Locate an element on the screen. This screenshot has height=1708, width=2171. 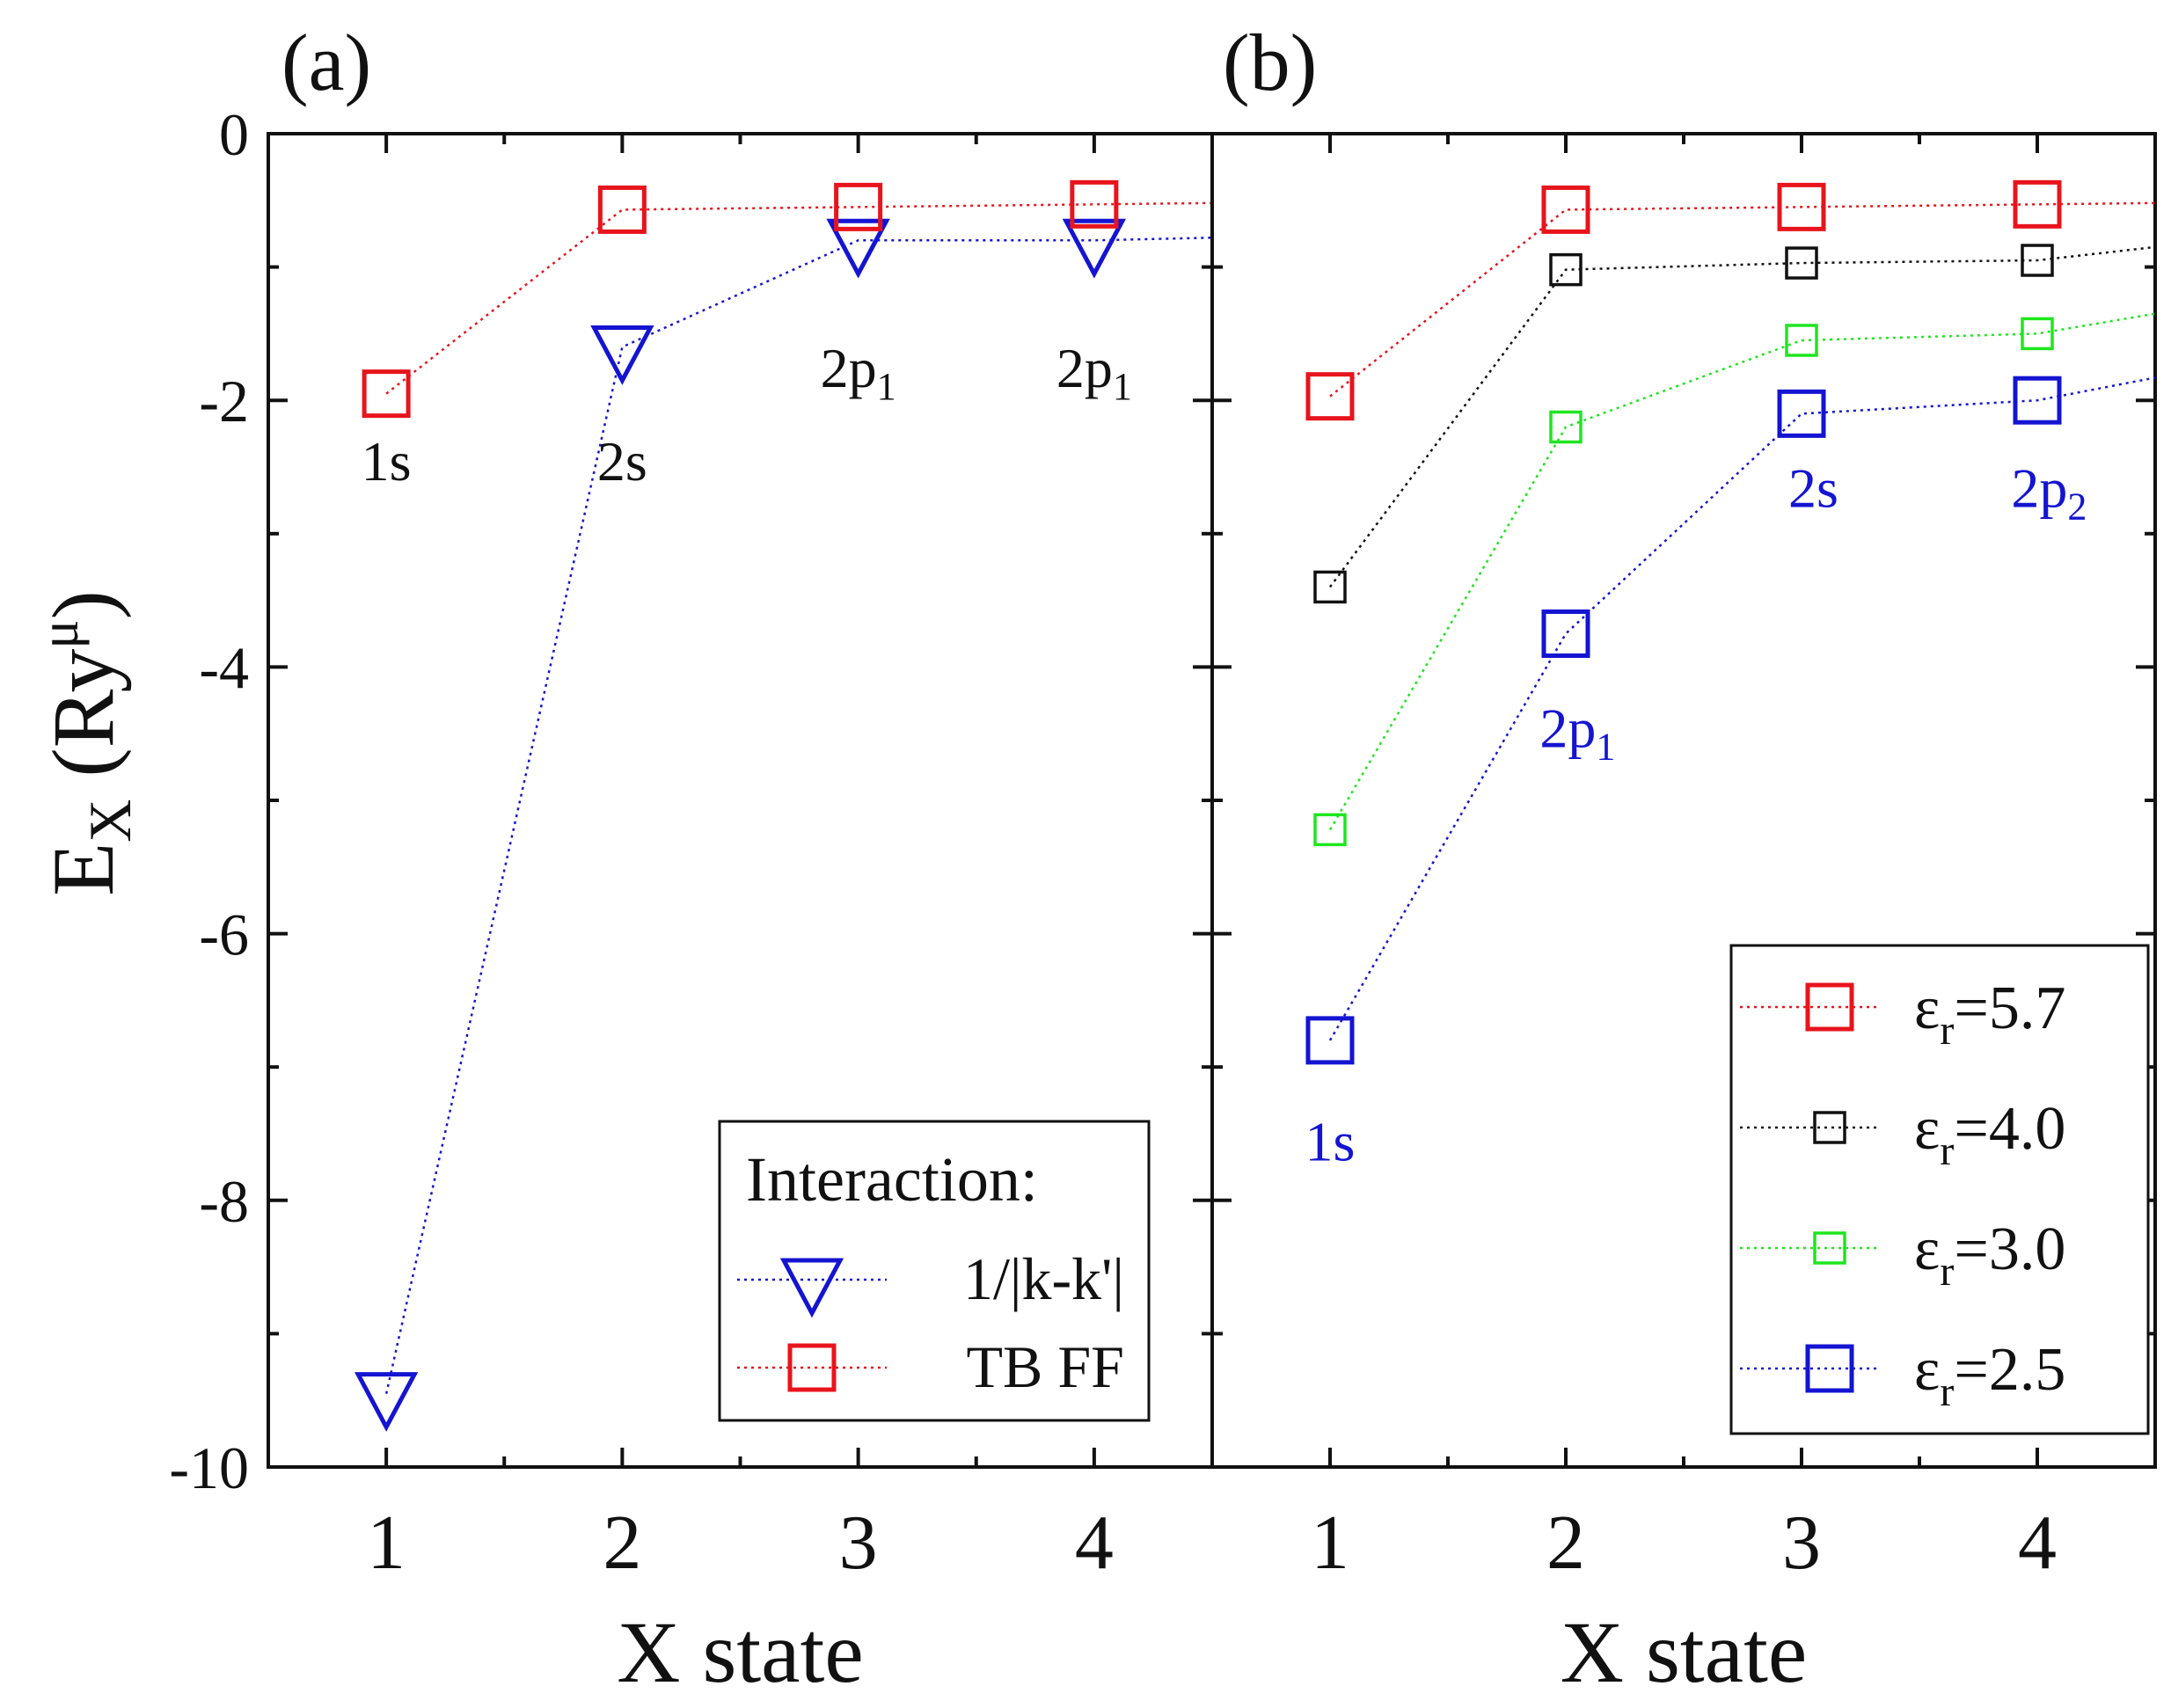
x-tick-label-a-3: 3 is located at coordinates (858, 1543).